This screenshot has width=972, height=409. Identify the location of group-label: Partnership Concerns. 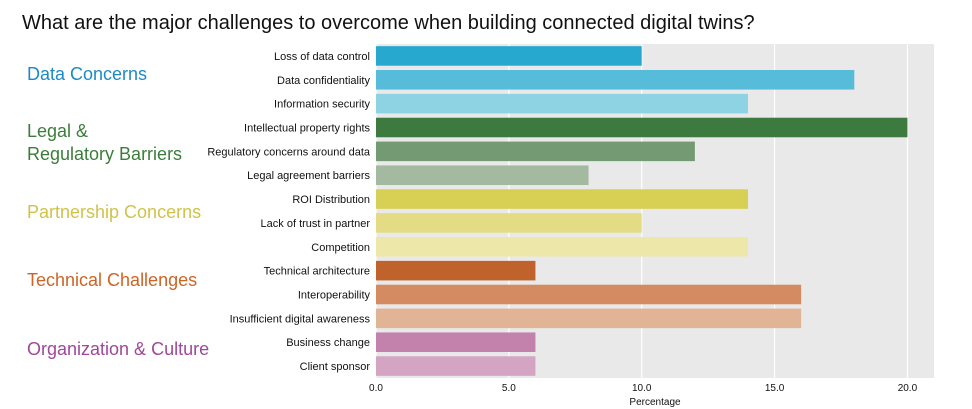
(114, 212).